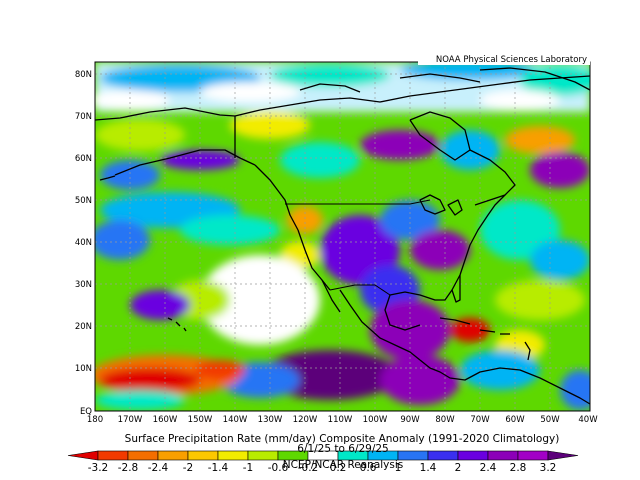 Image resolution: width=640 pixels, height=480 pixels. What do you see at coordinates (83, 285) in the screenshot?
I see `lat-label: 30N` at bounding box center [83, 285].